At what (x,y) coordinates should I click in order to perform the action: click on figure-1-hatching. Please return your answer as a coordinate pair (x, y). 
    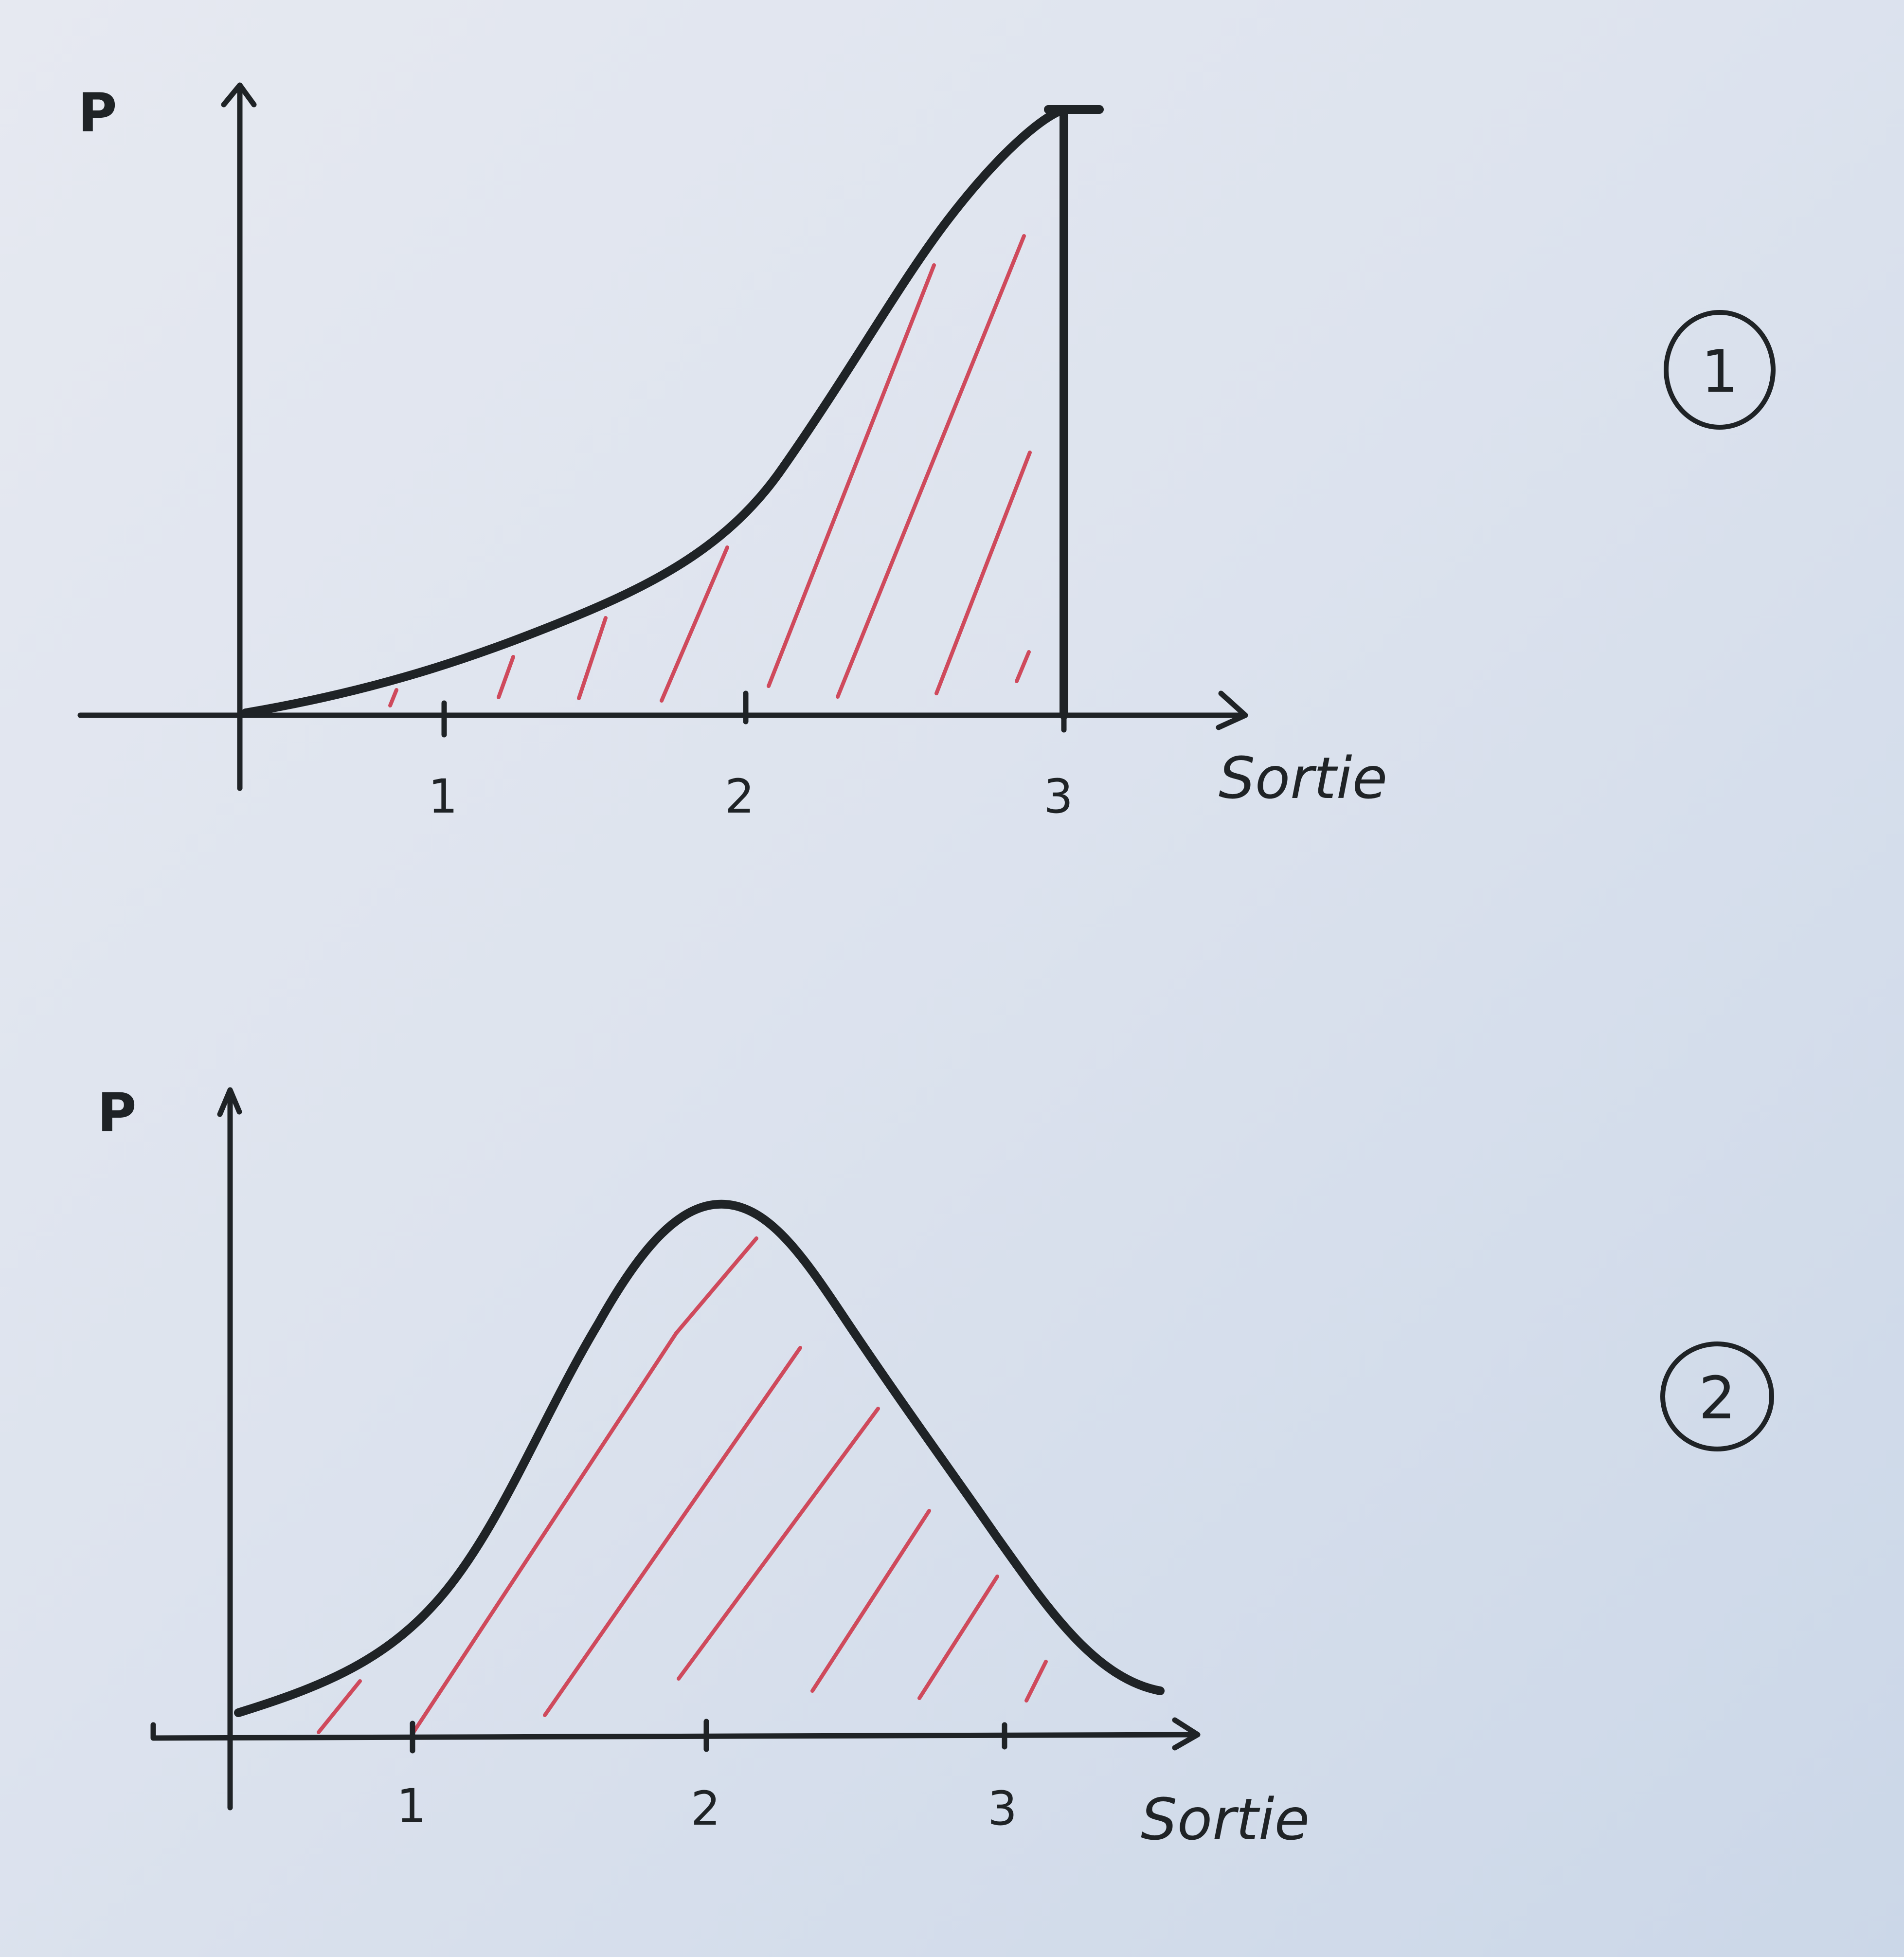
    Looking at the image, I should click on (710, 470).